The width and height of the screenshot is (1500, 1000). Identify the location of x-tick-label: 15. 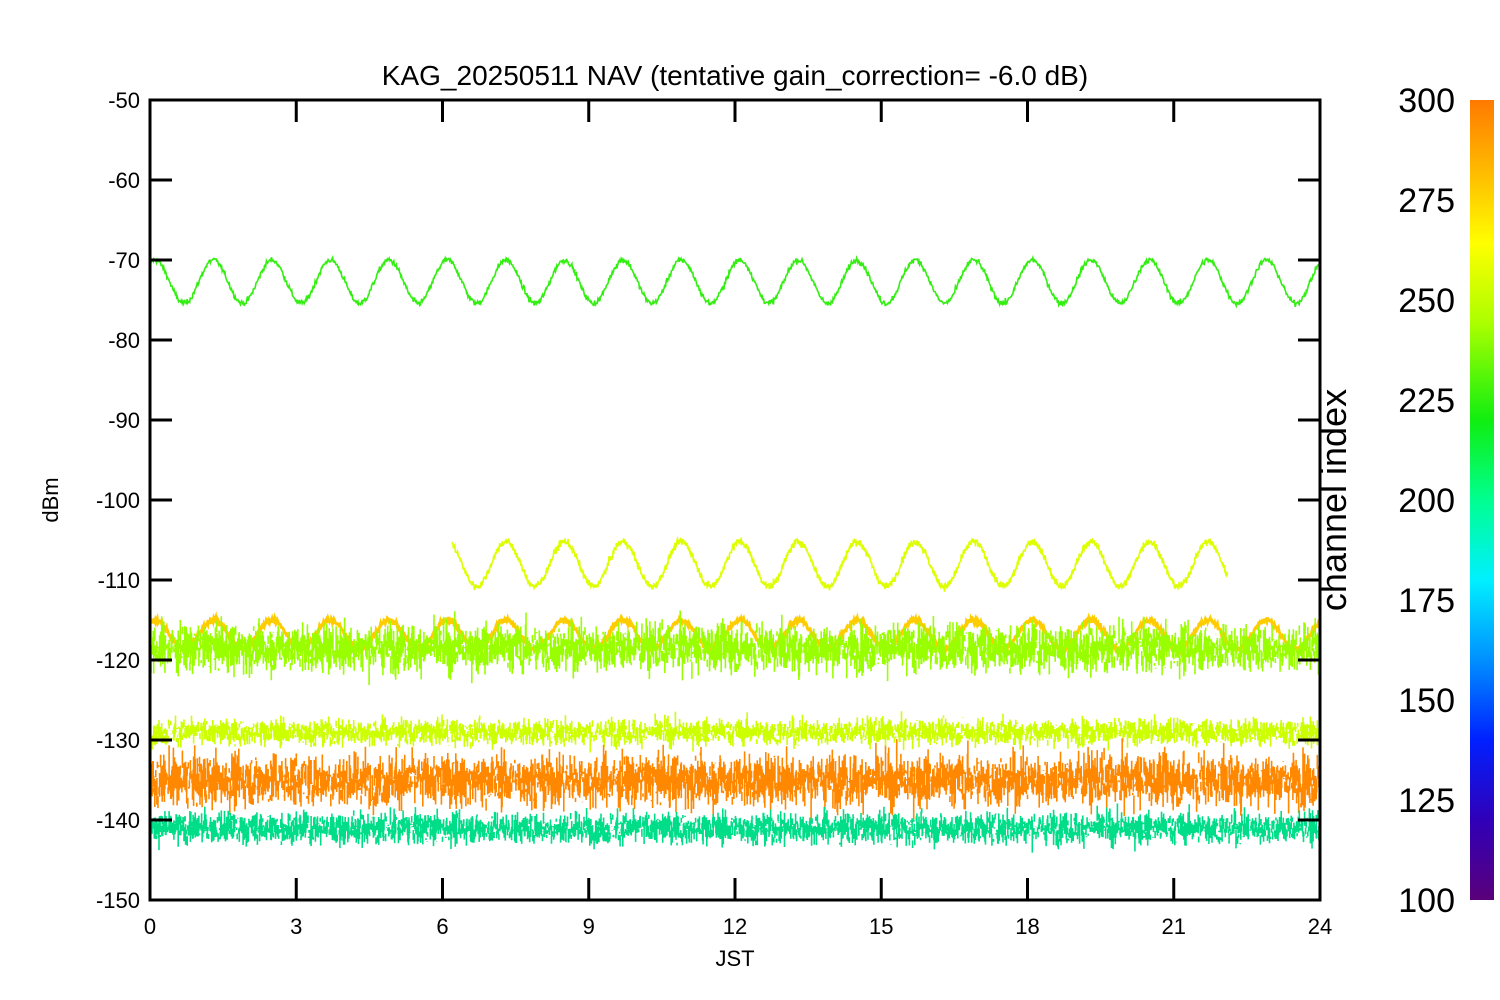
(881, 926).